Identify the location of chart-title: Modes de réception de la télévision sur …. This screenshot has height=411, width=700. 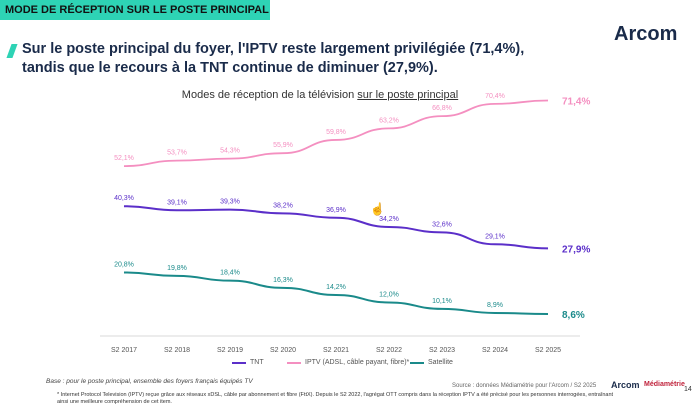
(320, 95).